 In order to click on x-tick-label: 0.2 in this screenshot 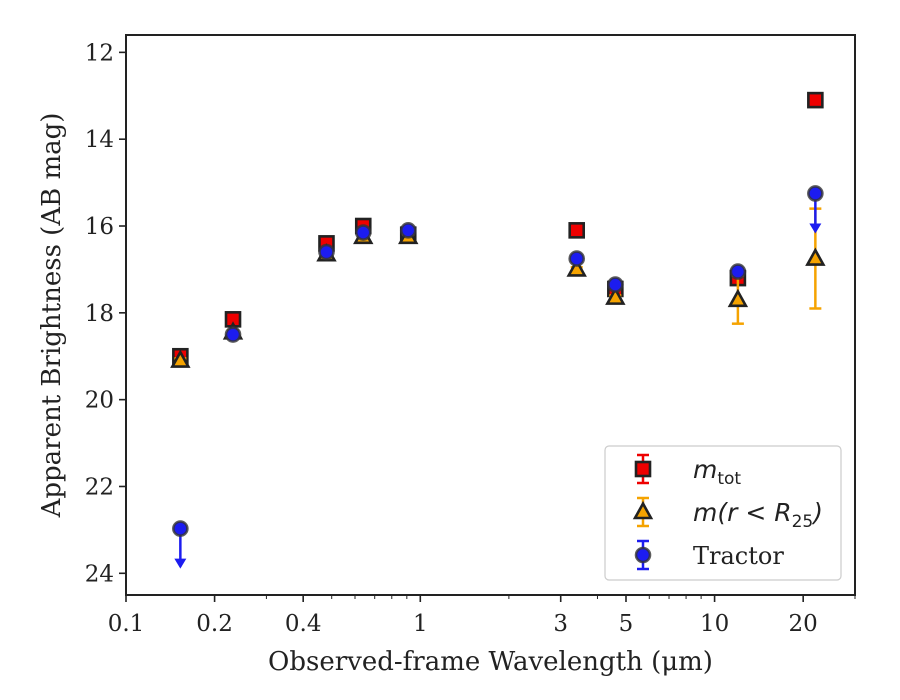, I will do `click(214, 624)`.